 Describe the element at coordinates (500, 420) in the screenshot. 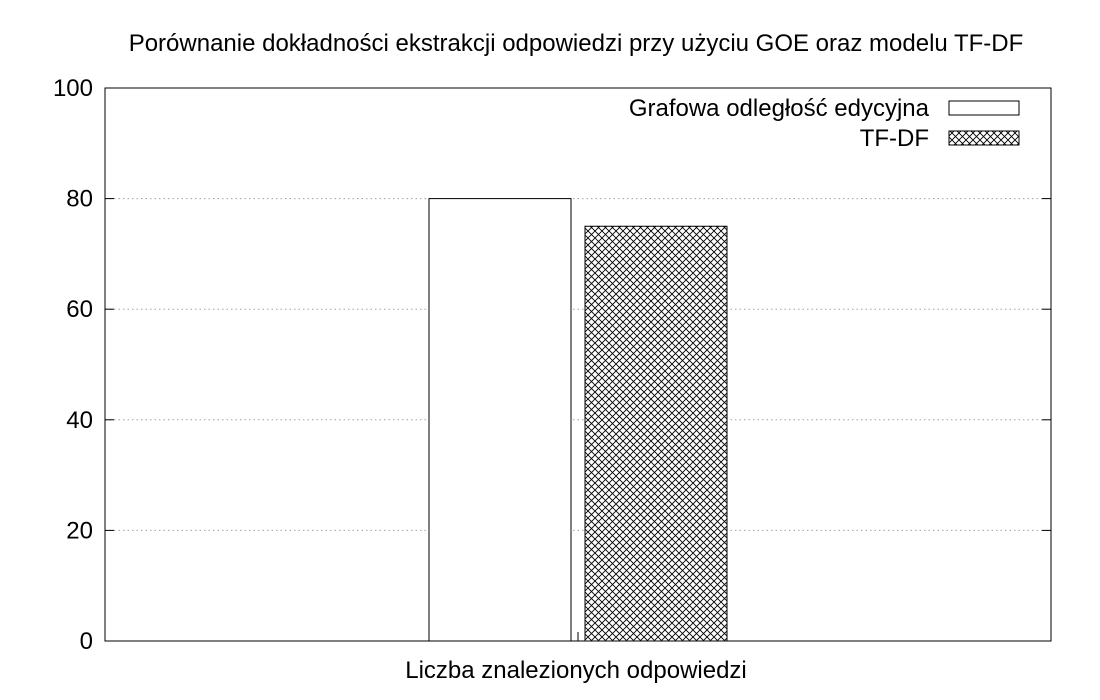

I see `bar-goe` at that location.